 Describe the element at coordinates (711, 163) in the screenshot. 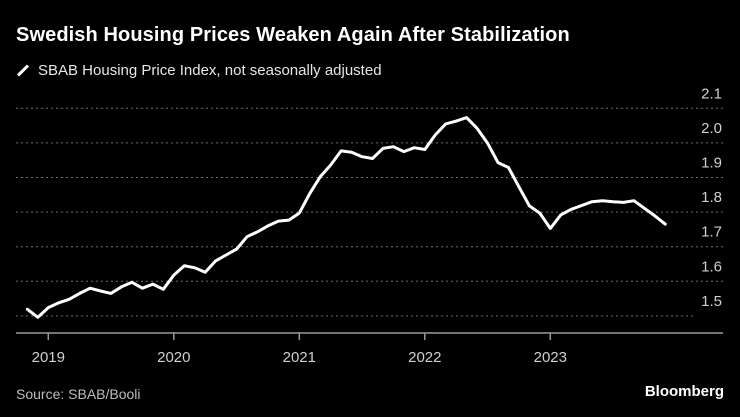

I see `y-tick-label: 1.9` at that location.